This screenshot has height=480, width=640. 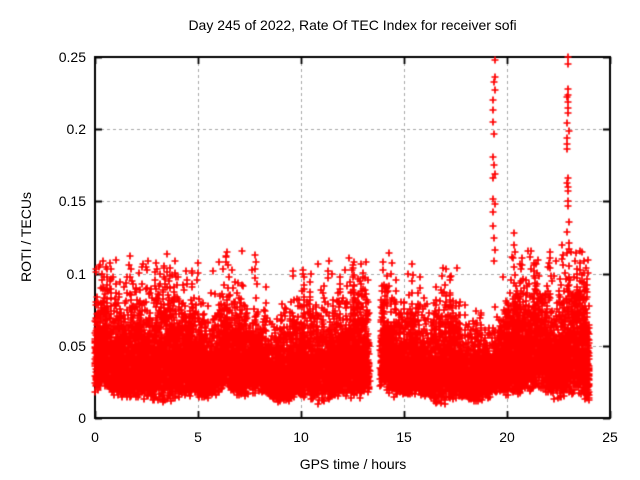 What do you see at coordinates (301, 437) in the screenshot?
I see `x-tick-label: 10` at bounding box center [301, 437].